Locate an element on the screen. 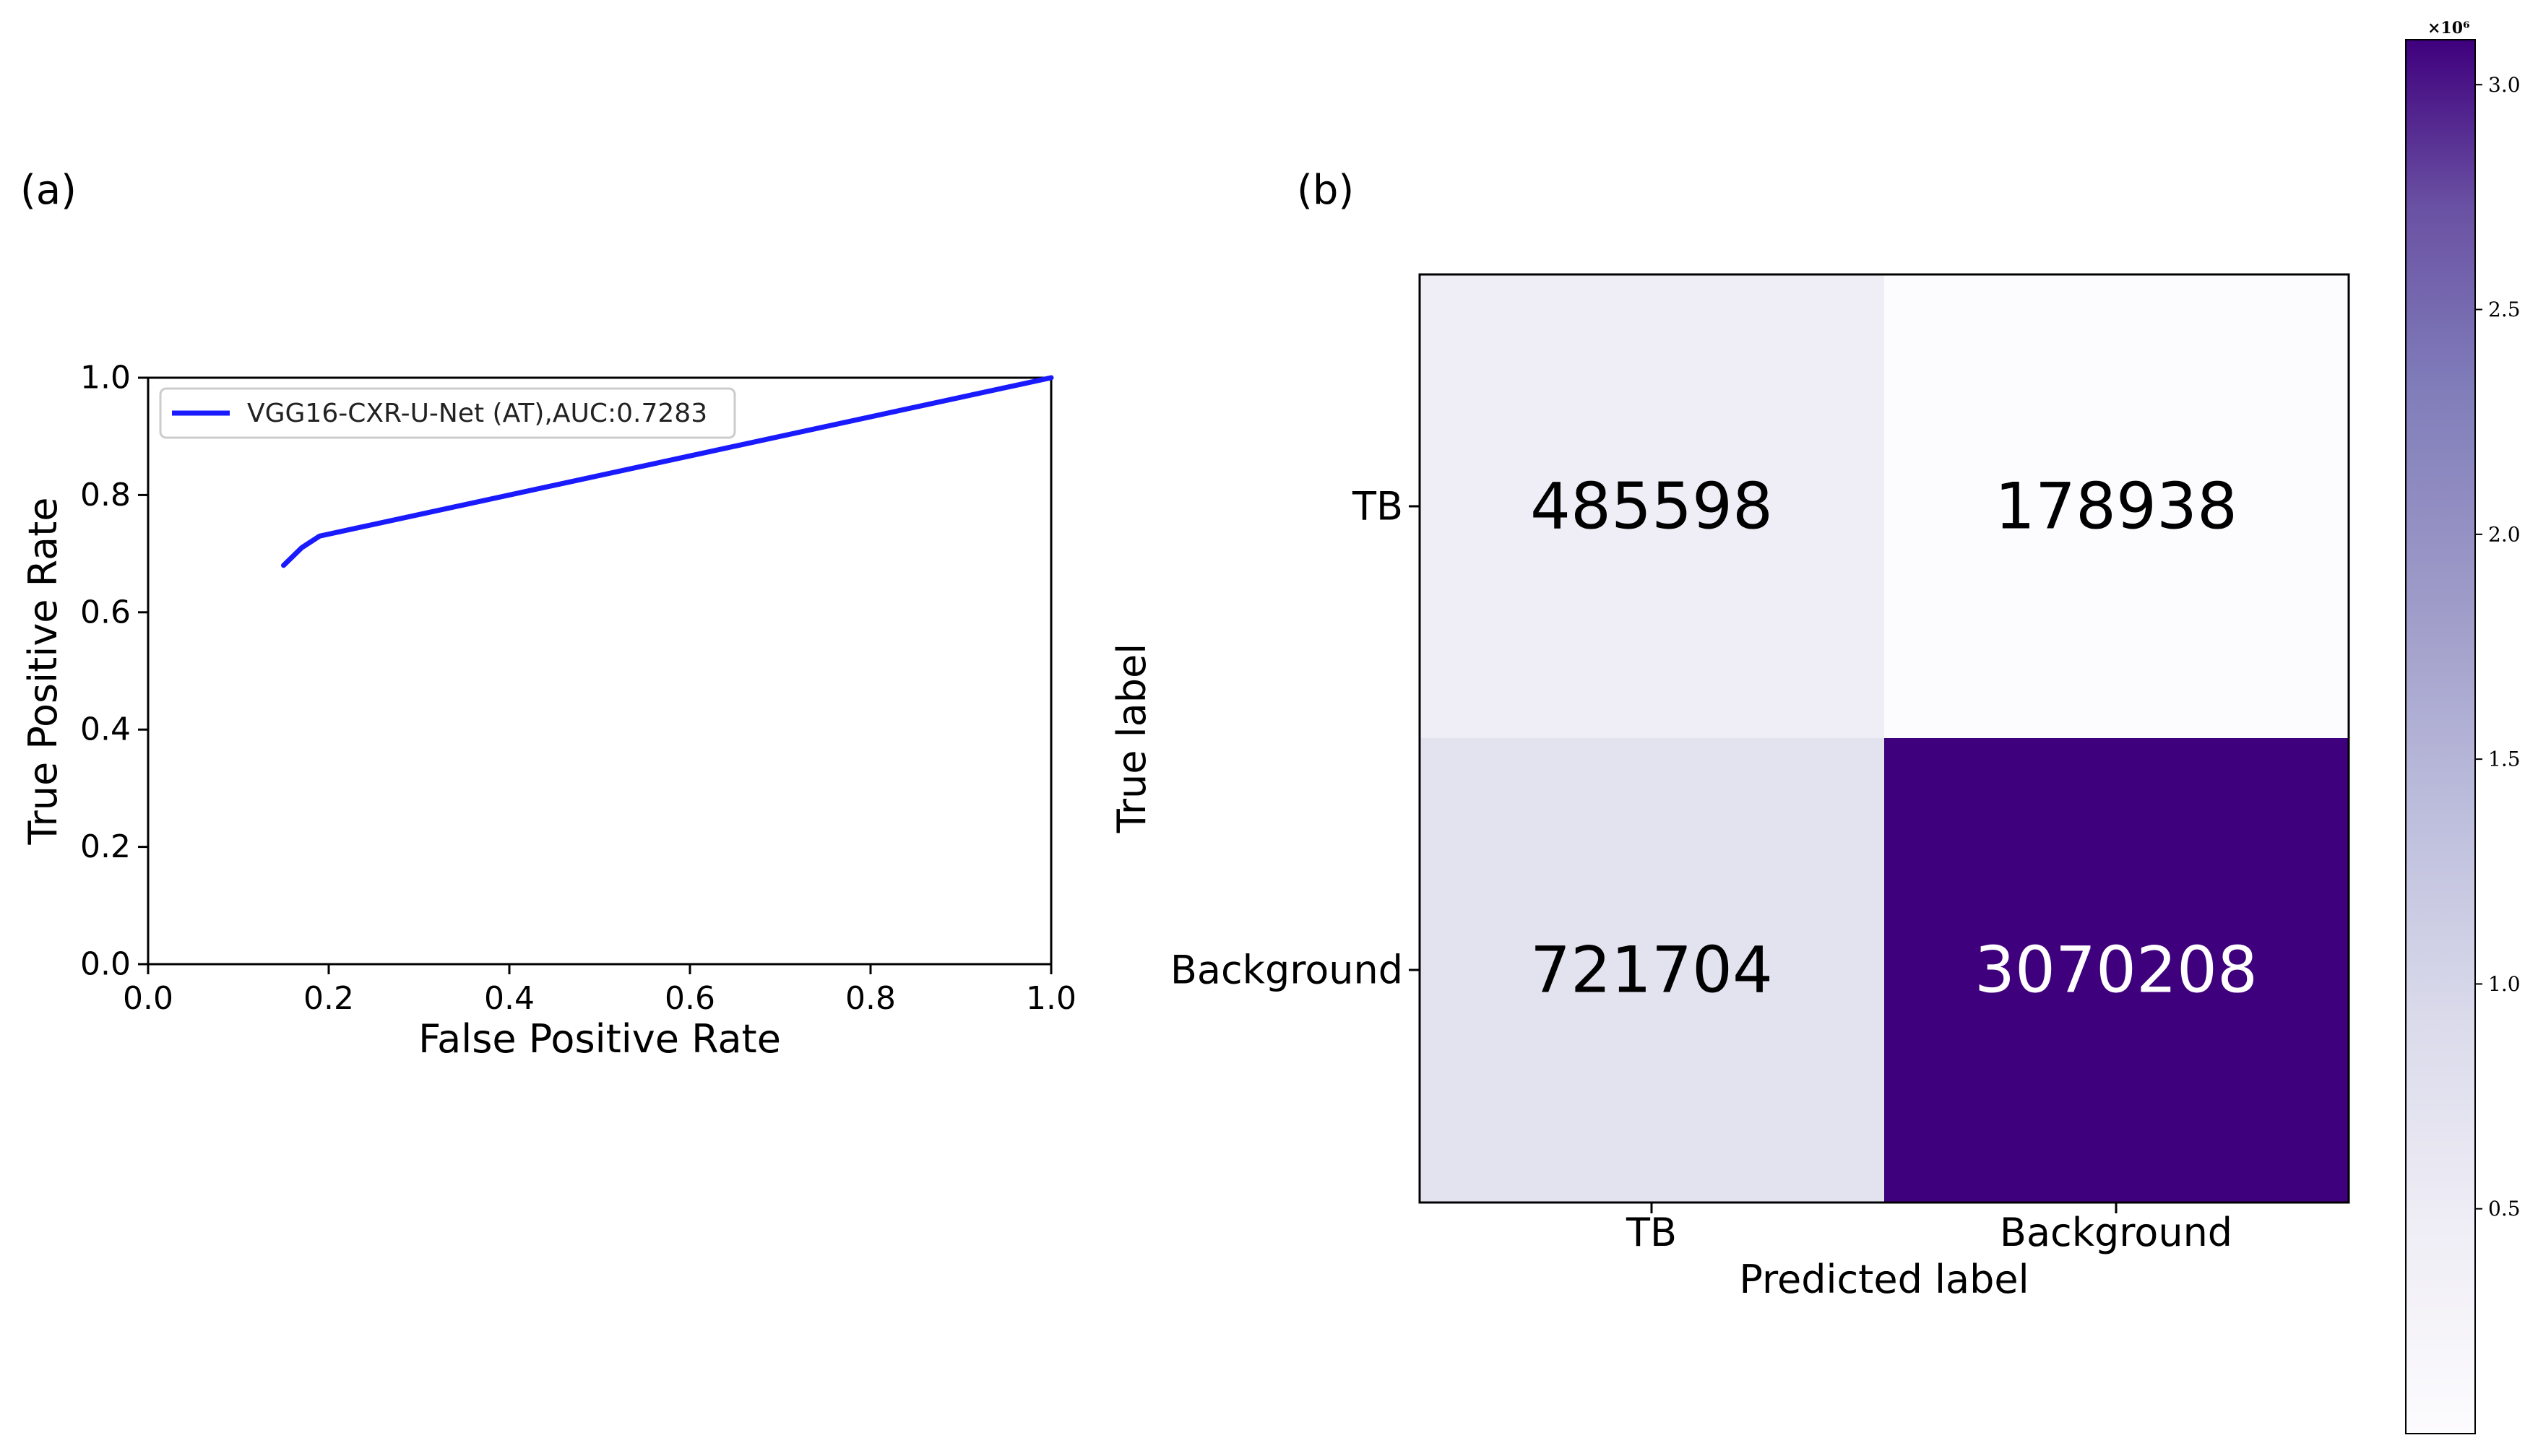 The width and height of the screenshot is (2538, 1456). cm-y-ticks: TB Background is located at coordinates (1295, 738).